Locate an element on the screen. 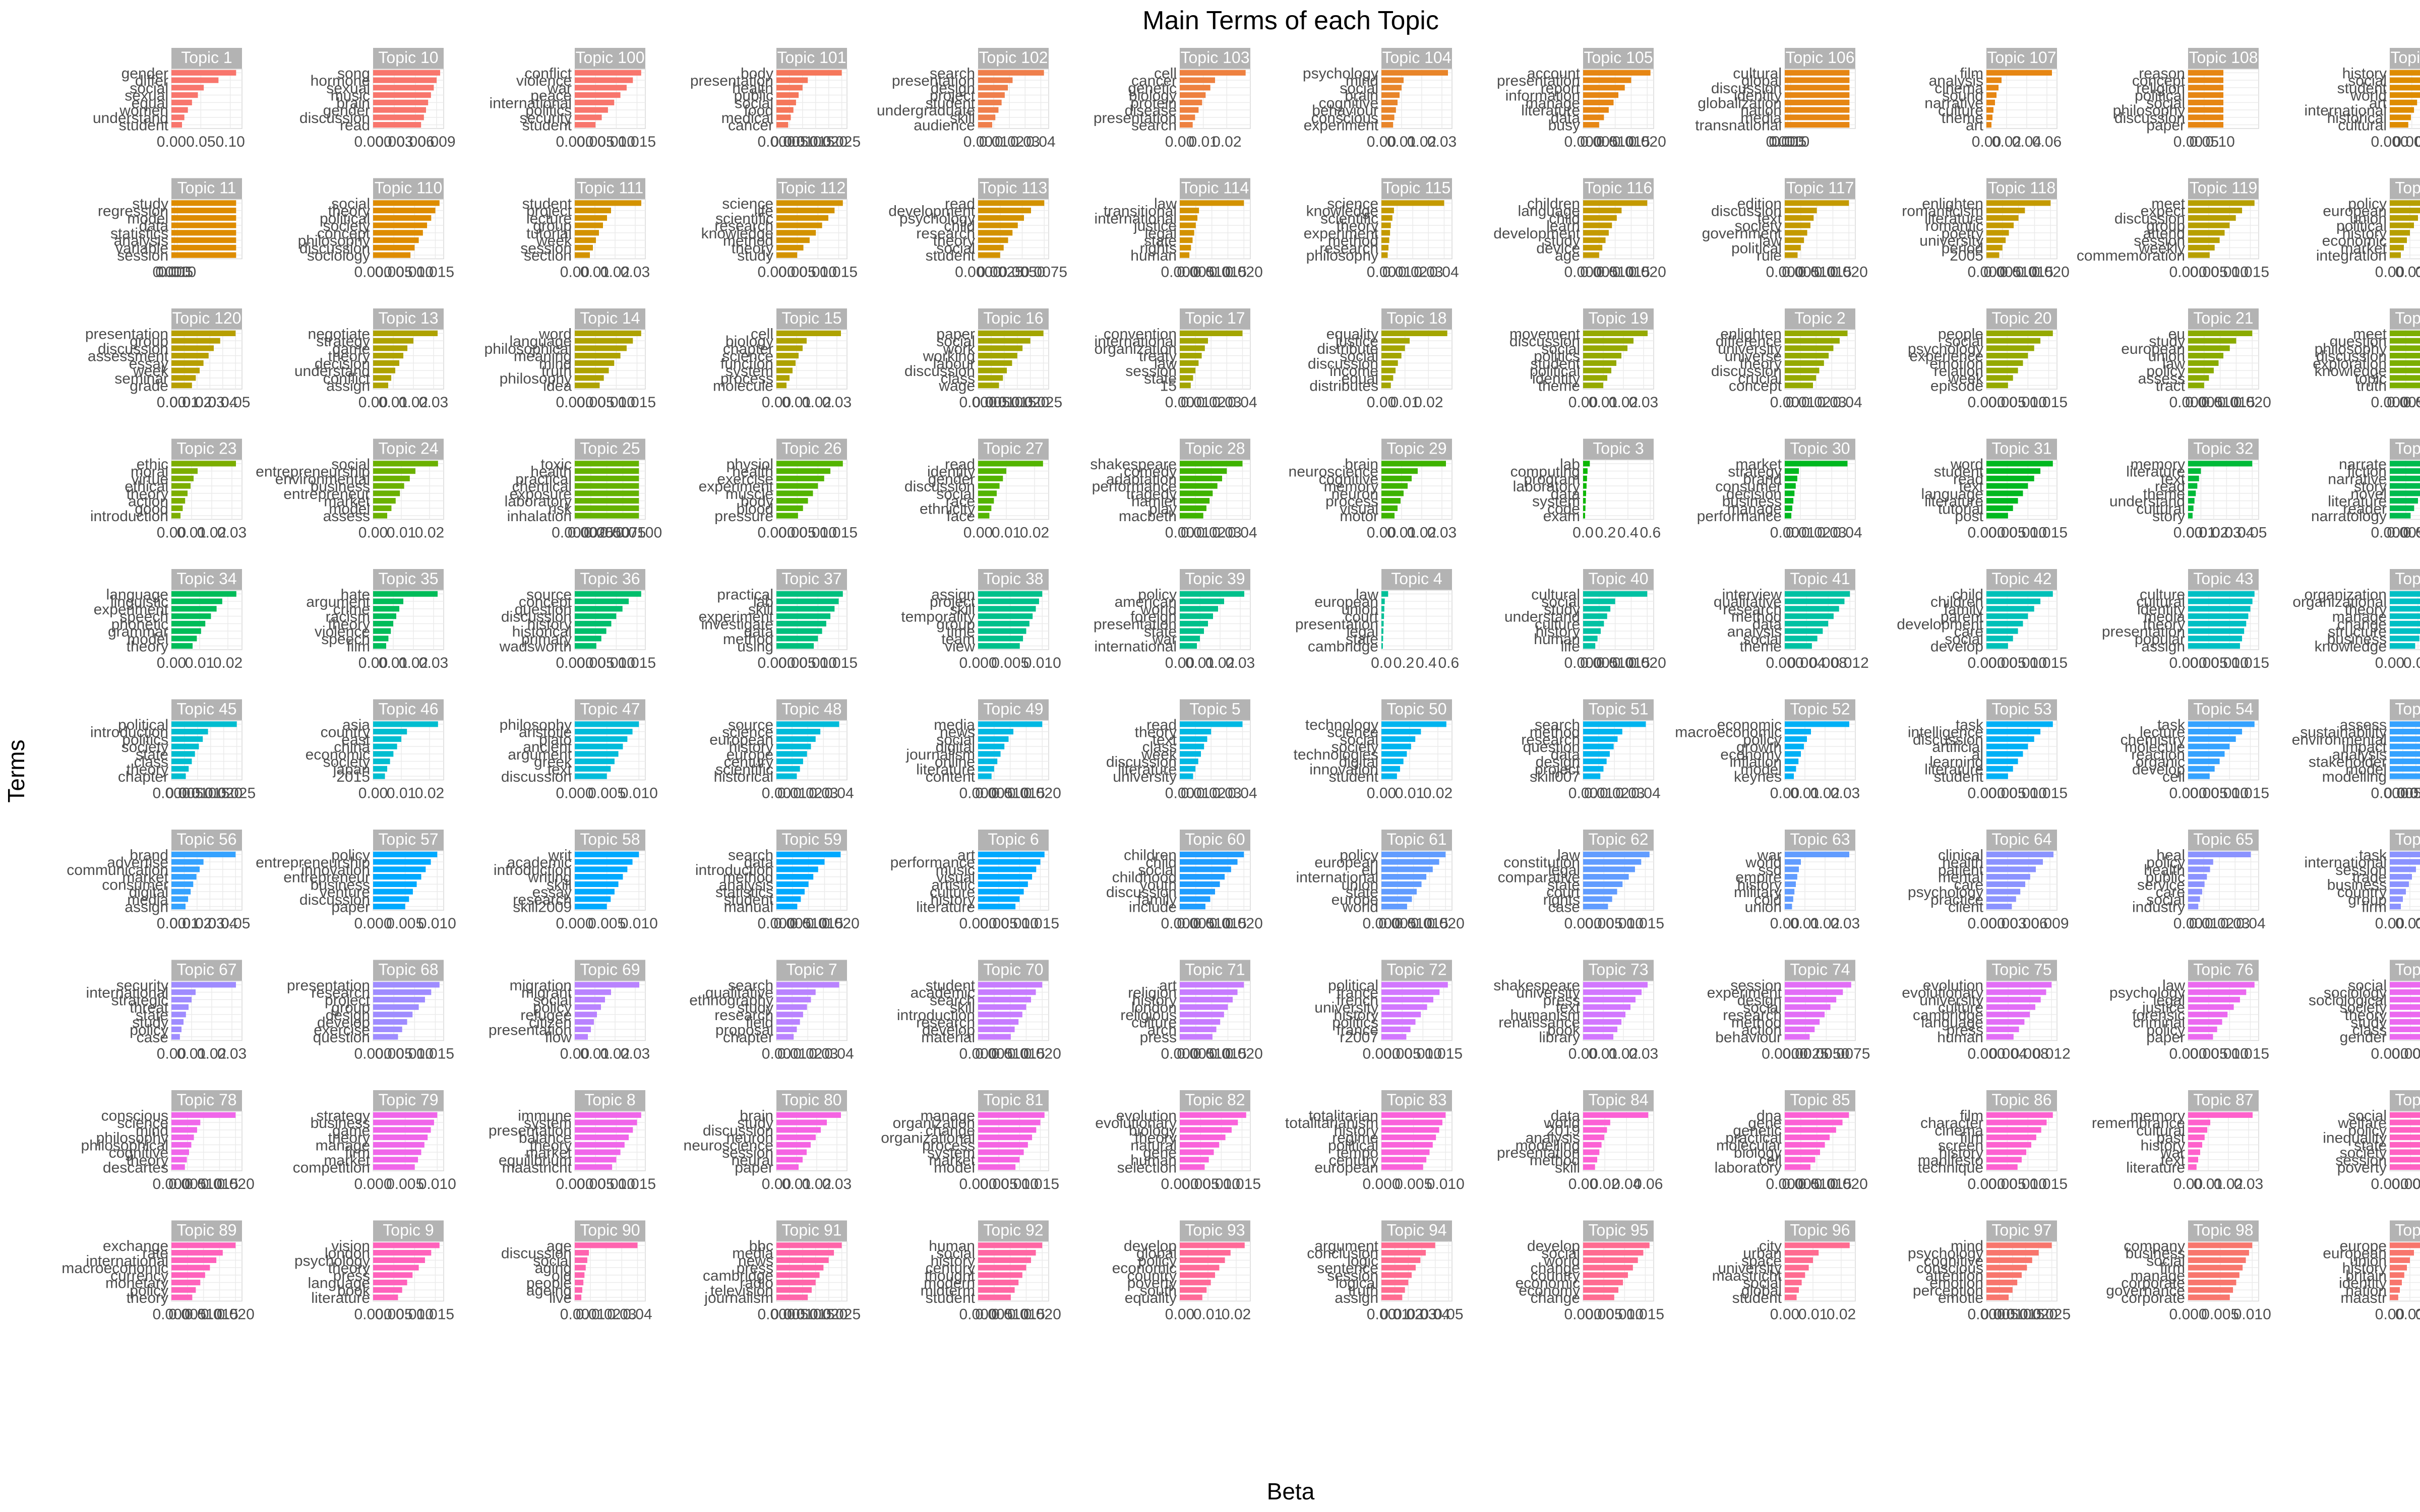 The image size is (2420, 1512). term-label: modelling is located at coordinates (2354, 777).